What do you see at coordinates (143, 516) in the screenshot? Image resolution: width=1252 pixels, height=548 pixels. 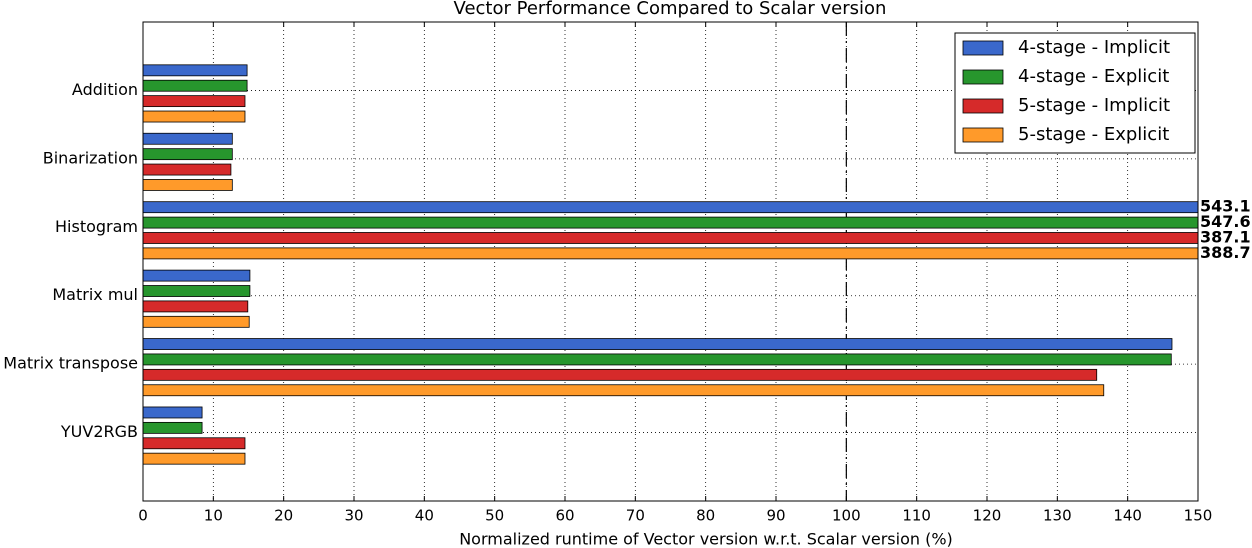 I see `x-tick-label: 0` at bounding box center [143, 516].